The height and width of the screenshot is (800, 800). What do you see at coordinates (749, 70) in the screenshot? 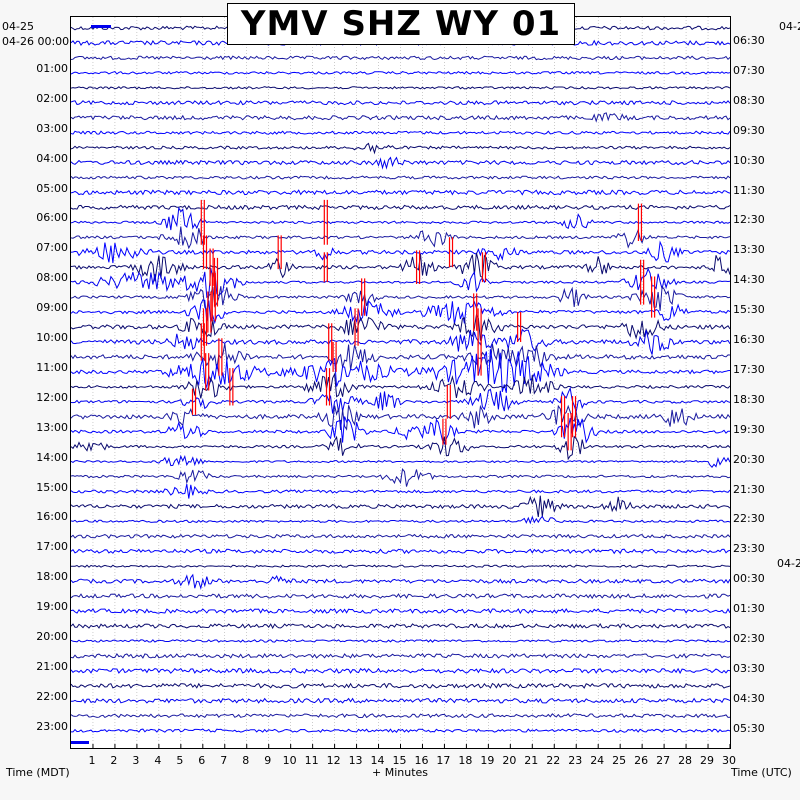
I see `right-hour-label: 07:30` at bounding box center [749, 70].